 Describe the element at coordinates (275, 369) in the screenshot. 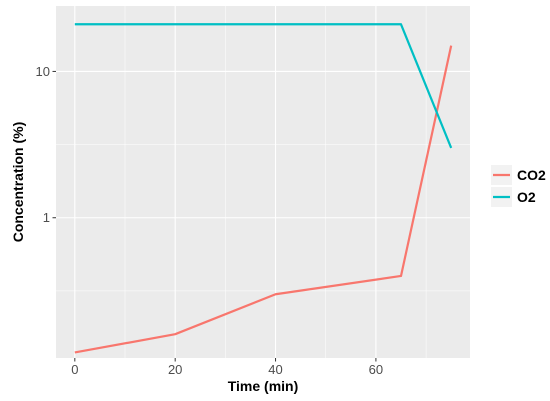

I see `x-tick-label: 40` at that location.